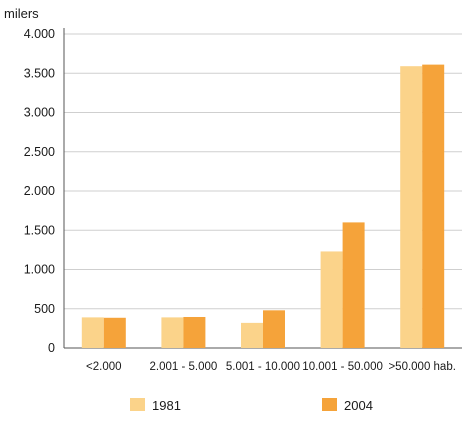 The height and width of the screenshot is (422, 470). What do you see at coordinates (44, 309) in the screenshot?
I see `y-tick-label: 500` at bounding box center [44, 309].